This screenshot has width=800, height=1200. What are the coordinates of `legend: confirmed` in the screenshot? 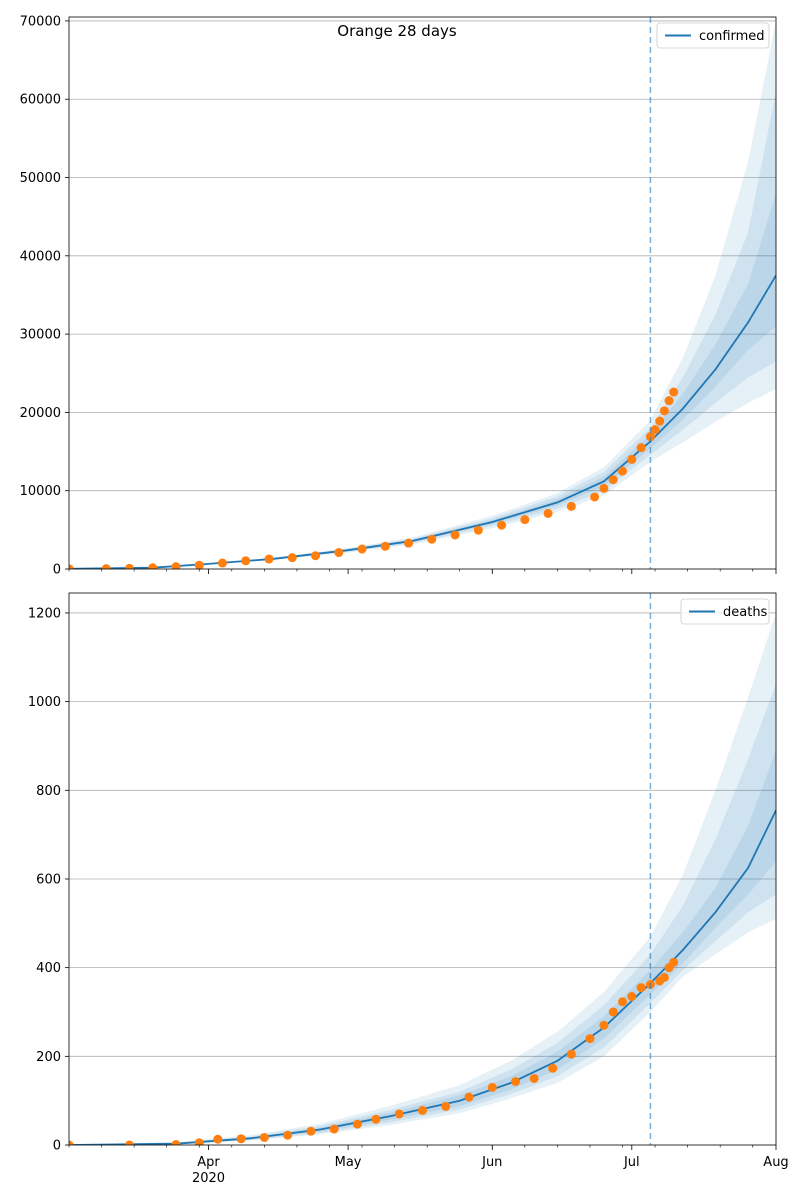 It's located at (713, 35).